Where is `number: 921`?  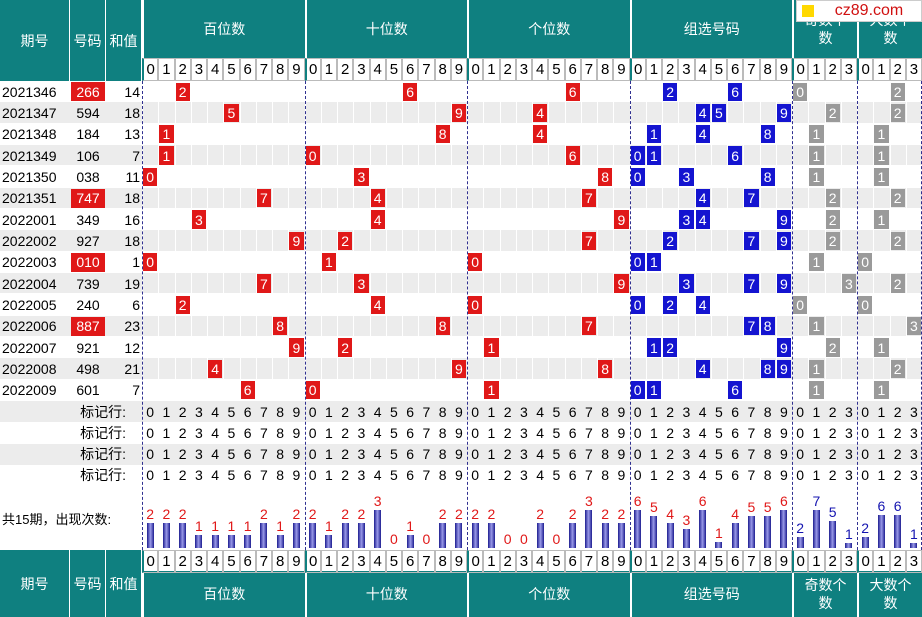
number: 921 is located at coordinates (88, 347).